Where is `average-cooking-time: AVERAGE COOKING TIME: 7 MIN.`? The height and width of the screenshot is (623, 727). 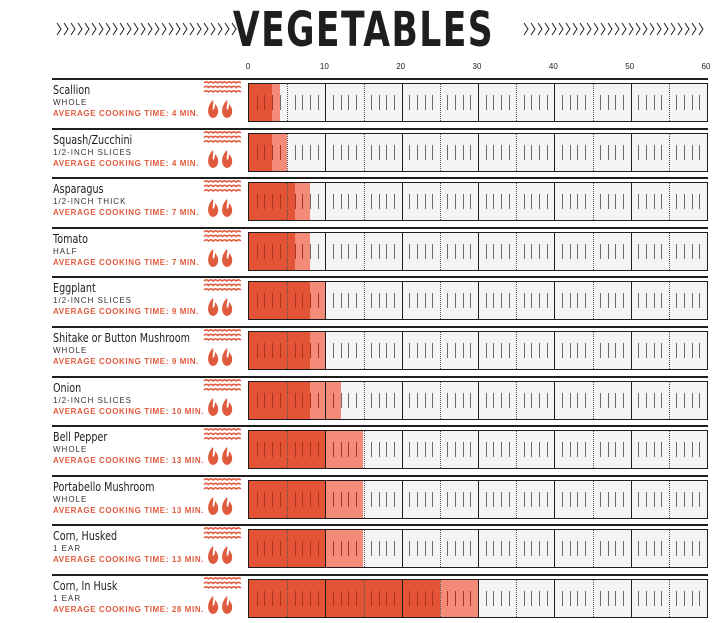 average-cooking-time: AVERAGE COOKING TIME: 7 MIN. is located at coordinates (126, 213).